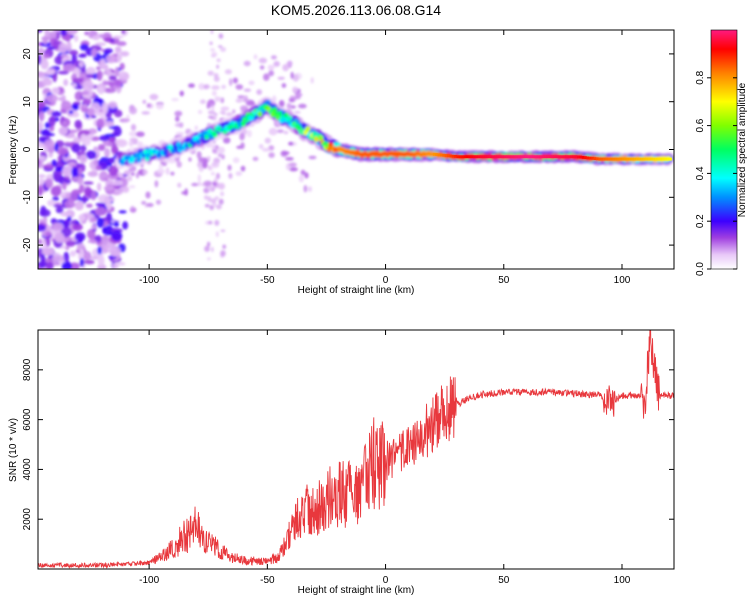 Image resolution: width=750 pixels, height=600 pixels. What do you see at coordinates (386, 280) in the screenshot?
I see `spectrogram-x-tick-label: 0` at bounding box center [386, 280].